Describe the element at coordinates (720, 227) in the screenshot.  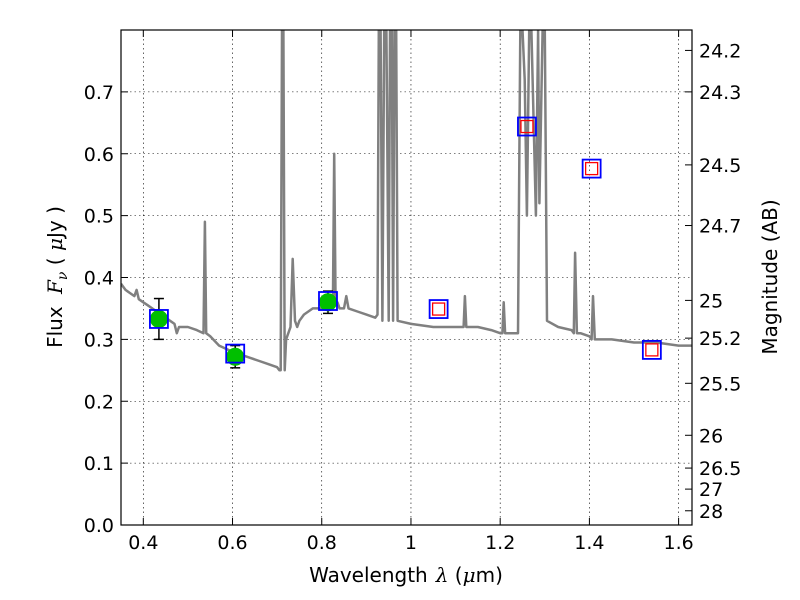
I see `y2-tick-label: 24.7` at that location.